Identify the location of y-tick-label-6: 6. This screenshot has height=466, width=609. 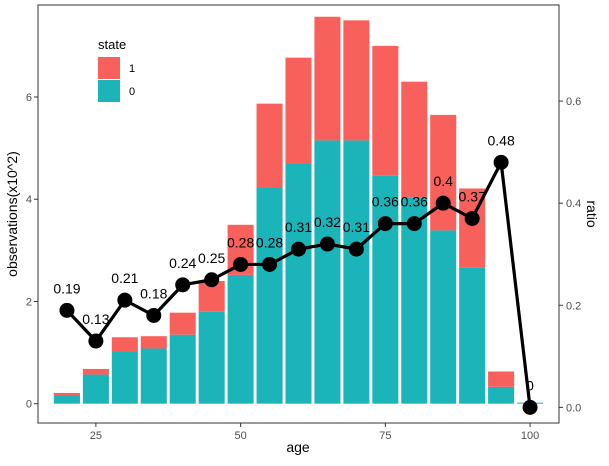
(29, 98).